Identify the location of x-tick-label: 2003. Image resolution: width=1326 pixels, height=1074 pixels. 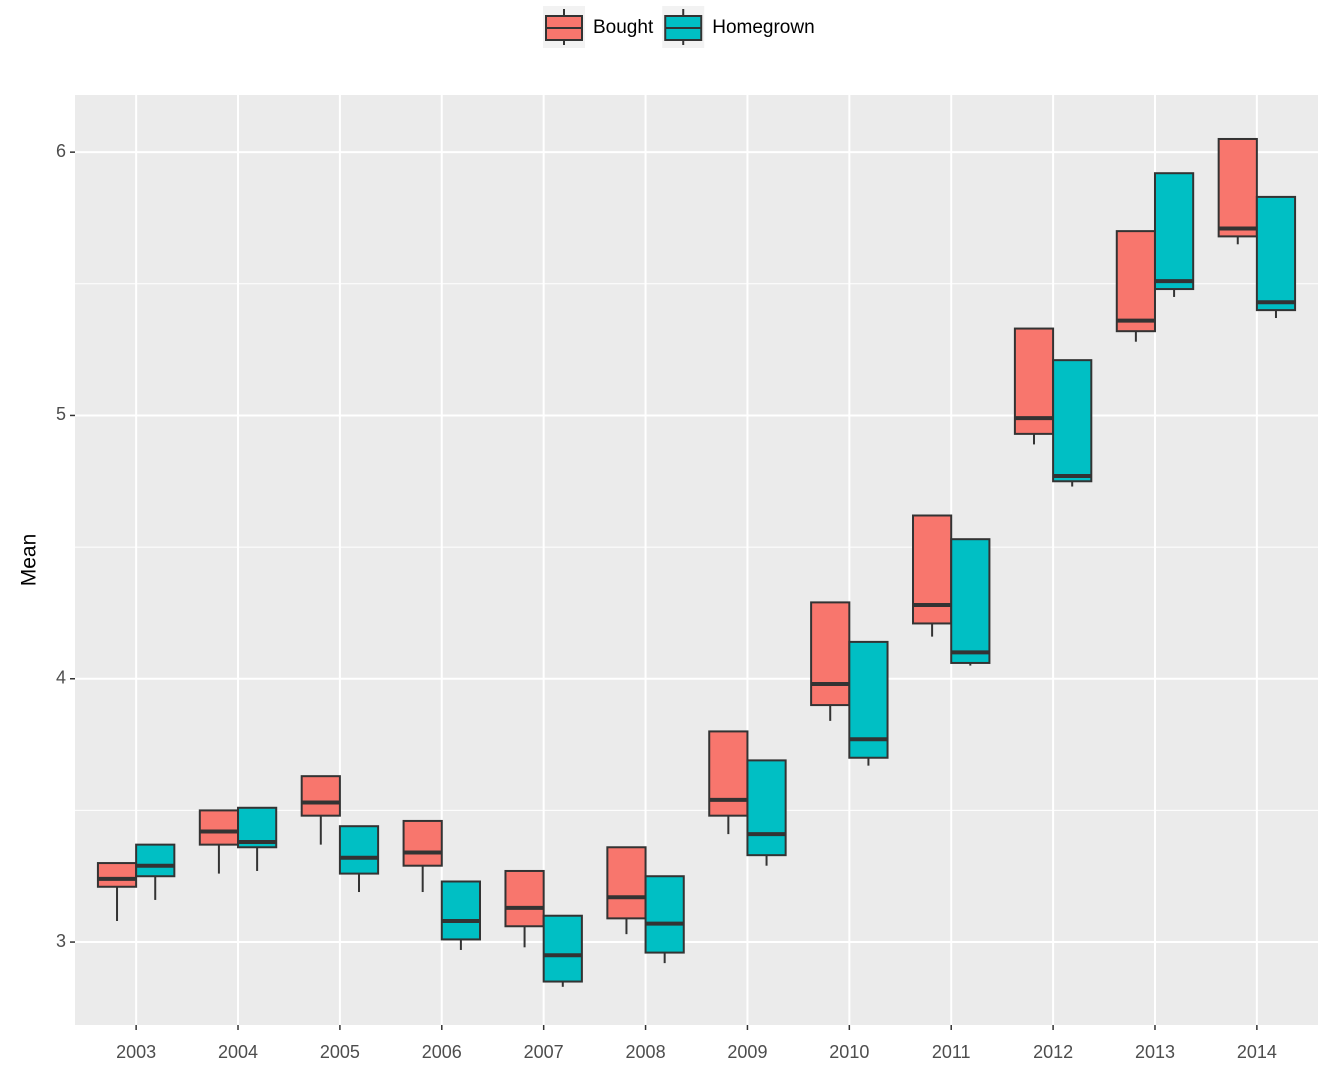
(136, 1052).